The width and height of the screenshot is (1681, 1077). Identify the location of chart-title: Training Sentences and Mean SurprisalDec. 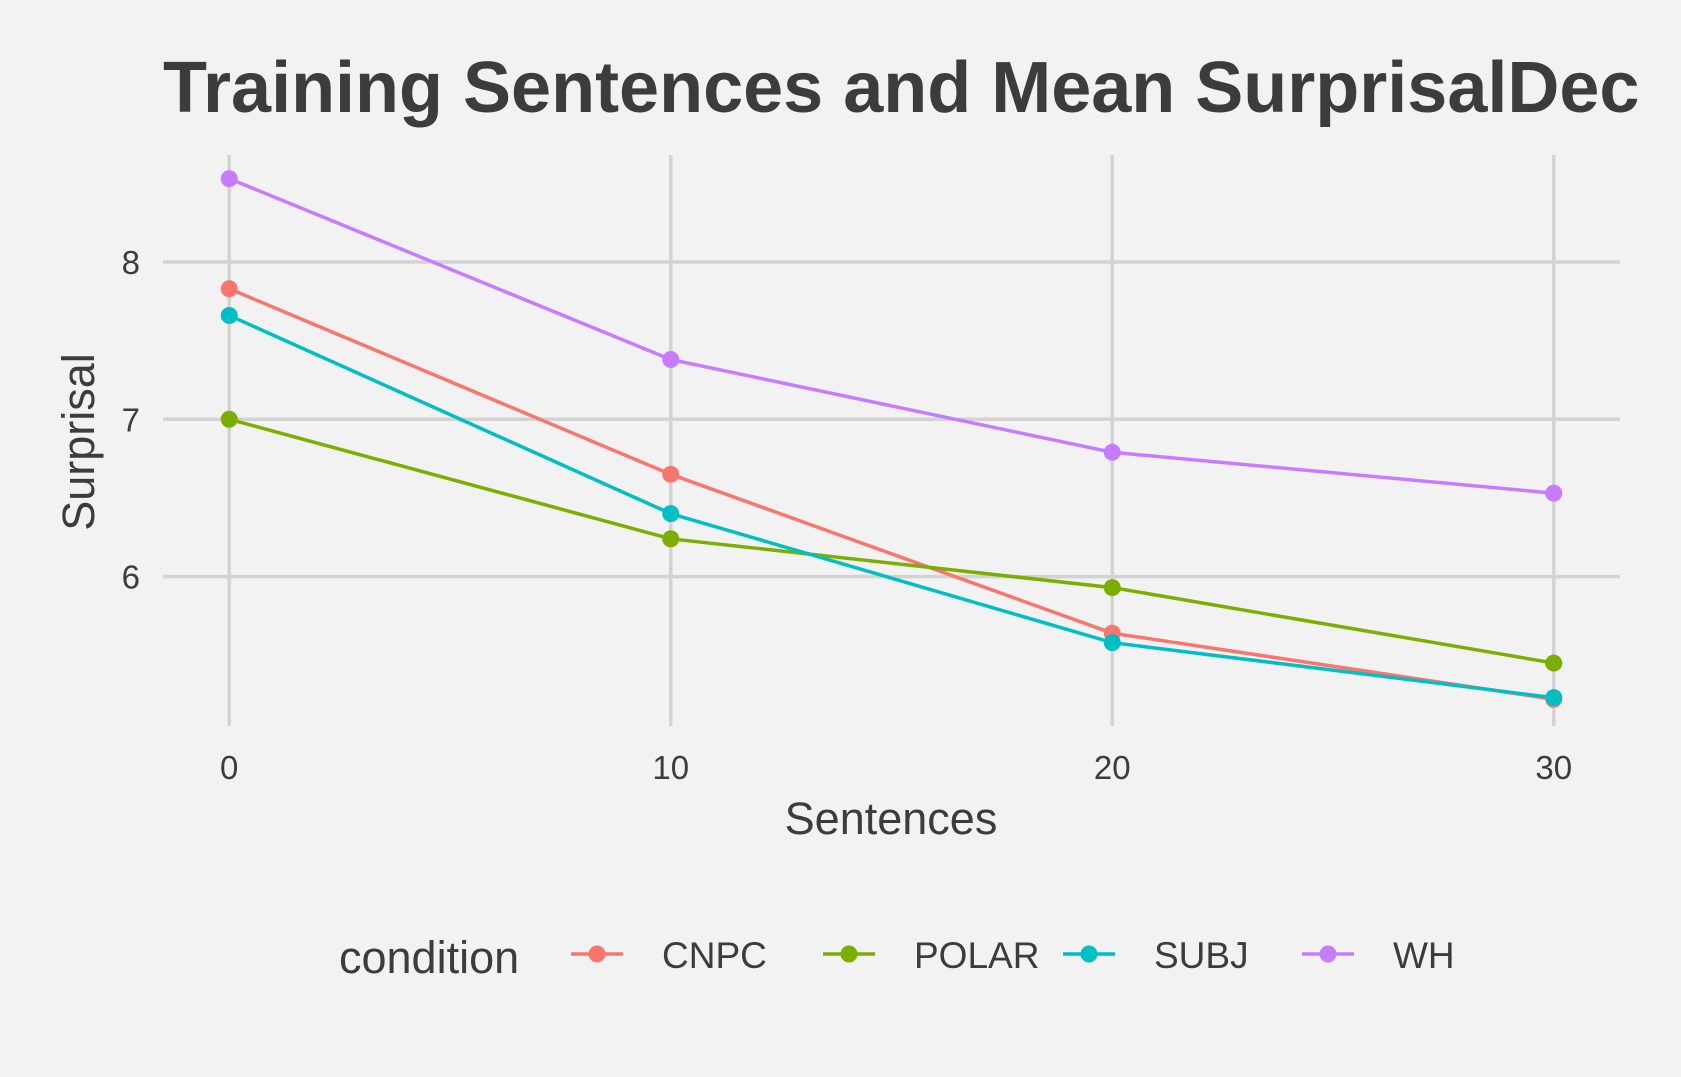
(901, 88).